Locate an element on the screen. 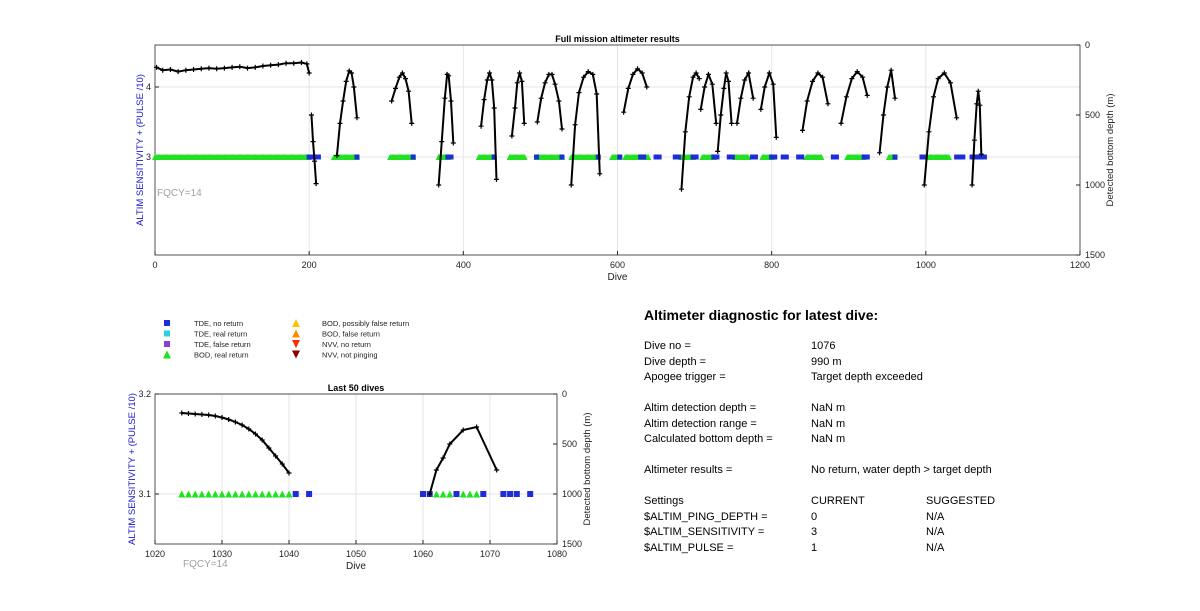  y-right-tick-label: 1500 is located at coordinates (572, 544).